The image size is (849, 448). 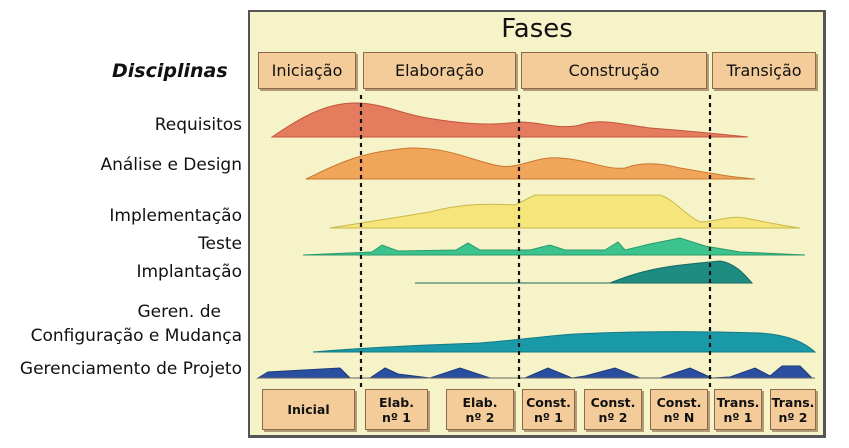 I want to click on discipline-label-teste: Teste, so click(x=220, y=244).